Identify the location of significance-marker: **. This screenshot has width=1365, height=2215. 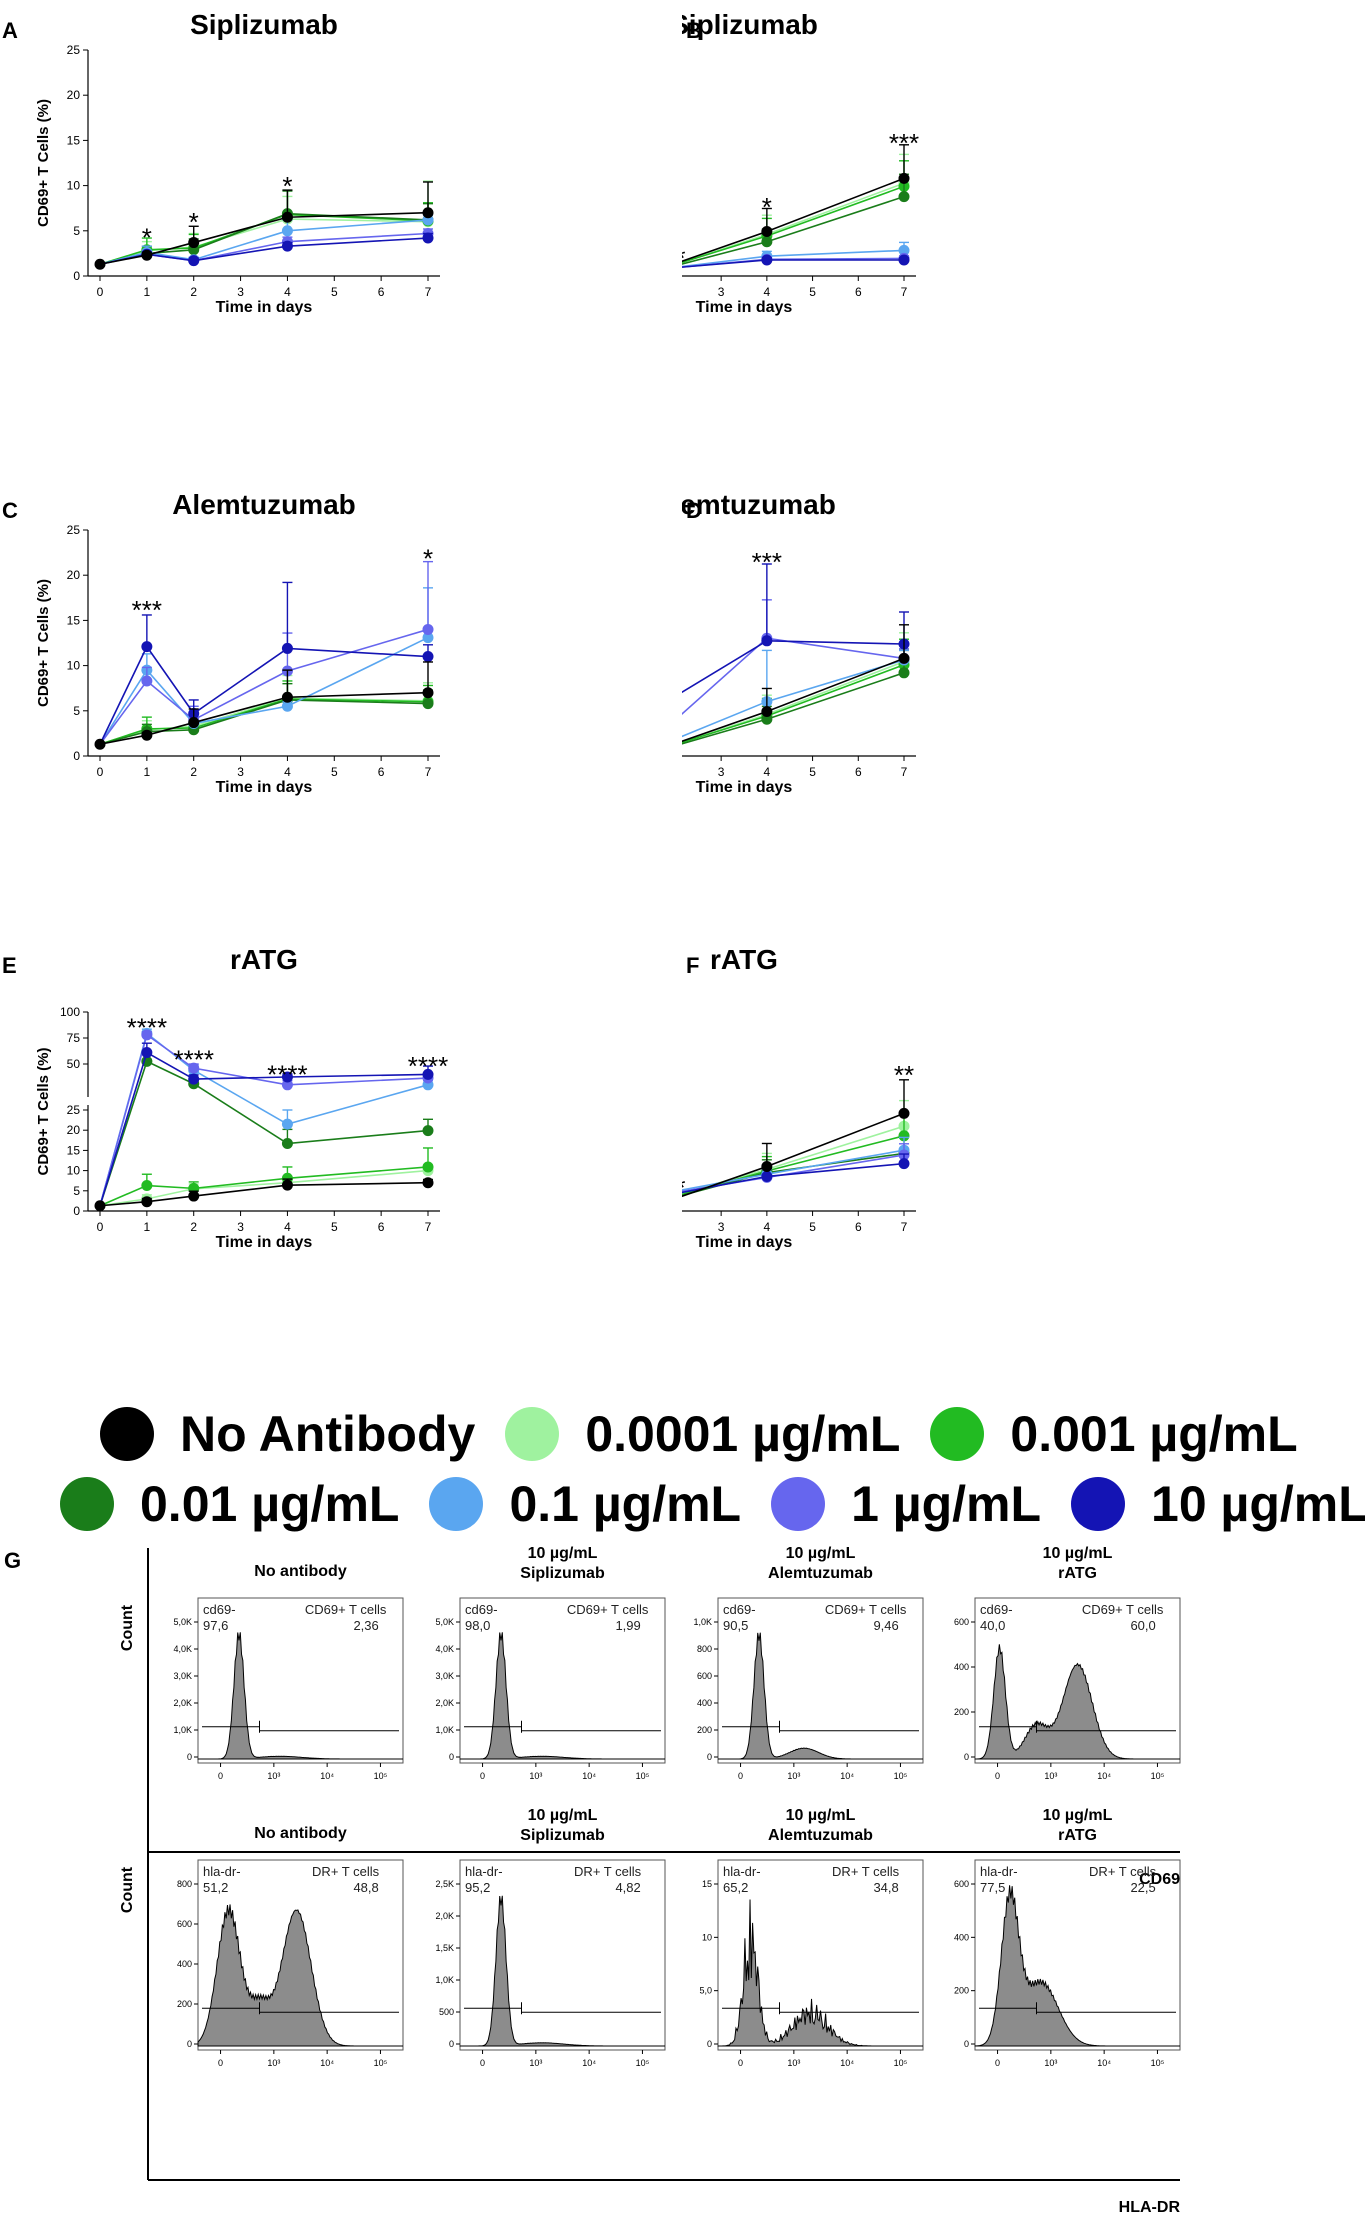
(684, 258).